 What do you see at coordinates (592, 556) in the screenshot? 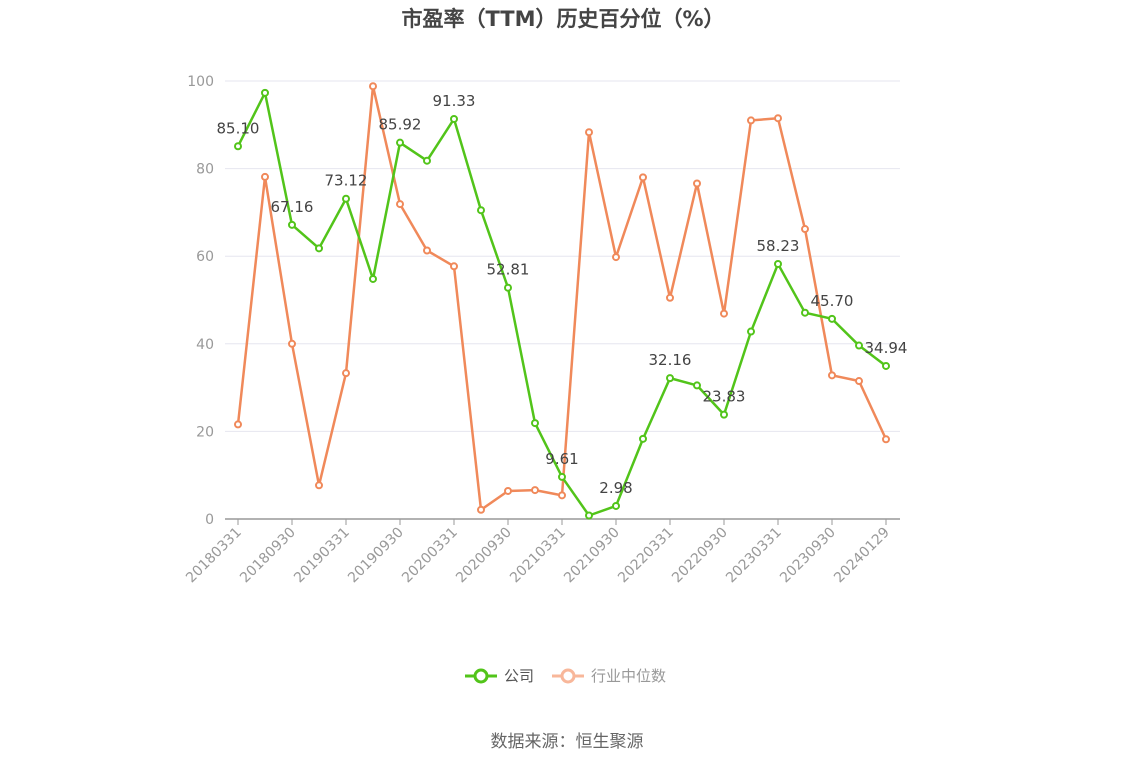
I see `x-tick-label: 20210930` at bounding box center [592, 556].